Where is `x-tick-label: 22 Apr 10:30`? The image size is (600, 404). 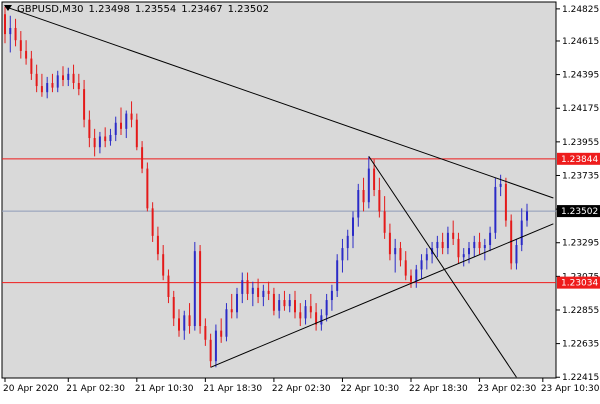 x-tick-label: 22 Apr 10:30 is located at coordinates (369, 389).